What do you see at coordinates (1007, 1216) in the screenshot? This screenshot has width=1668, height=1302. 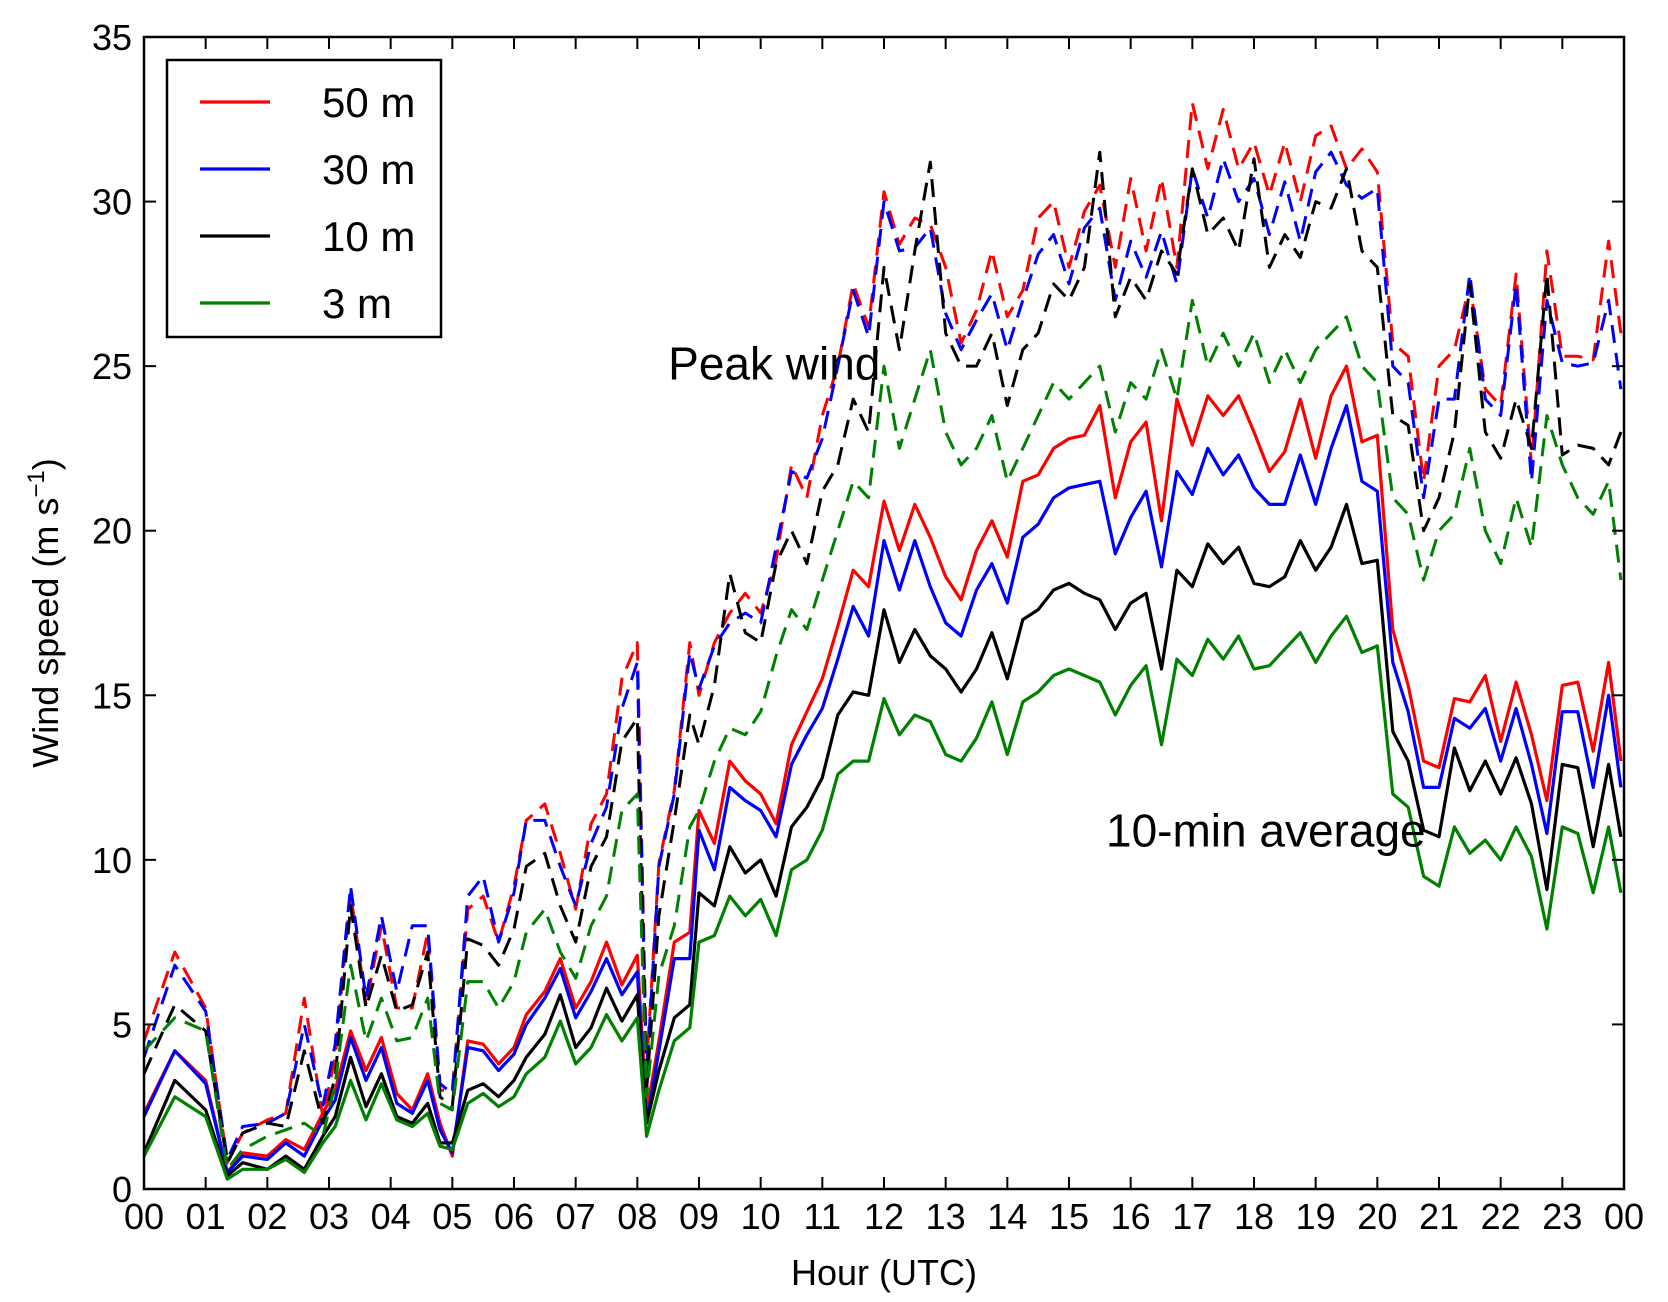 I see `x-tick-label: 14` at bounding box center [1007, 1216].